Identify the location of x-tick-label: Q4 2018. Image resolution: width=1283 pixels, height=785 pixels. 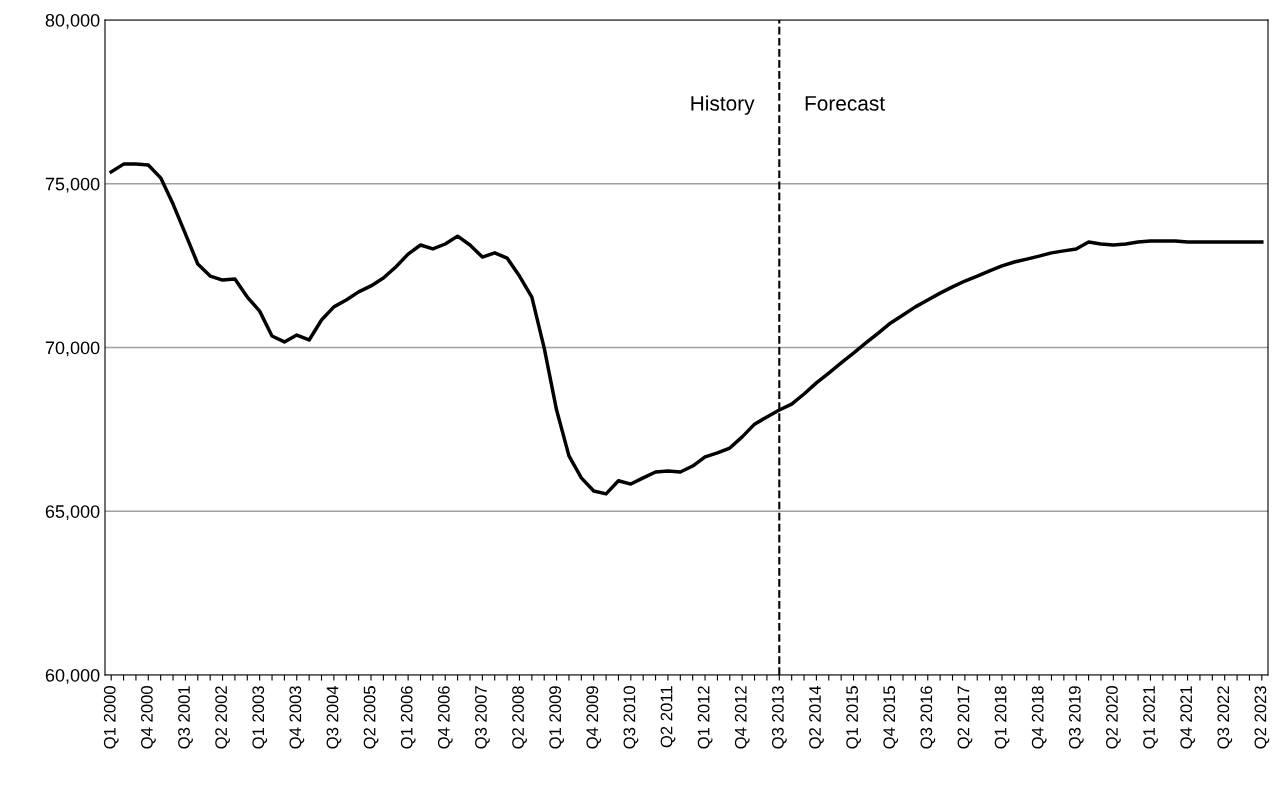
(1039, 717).